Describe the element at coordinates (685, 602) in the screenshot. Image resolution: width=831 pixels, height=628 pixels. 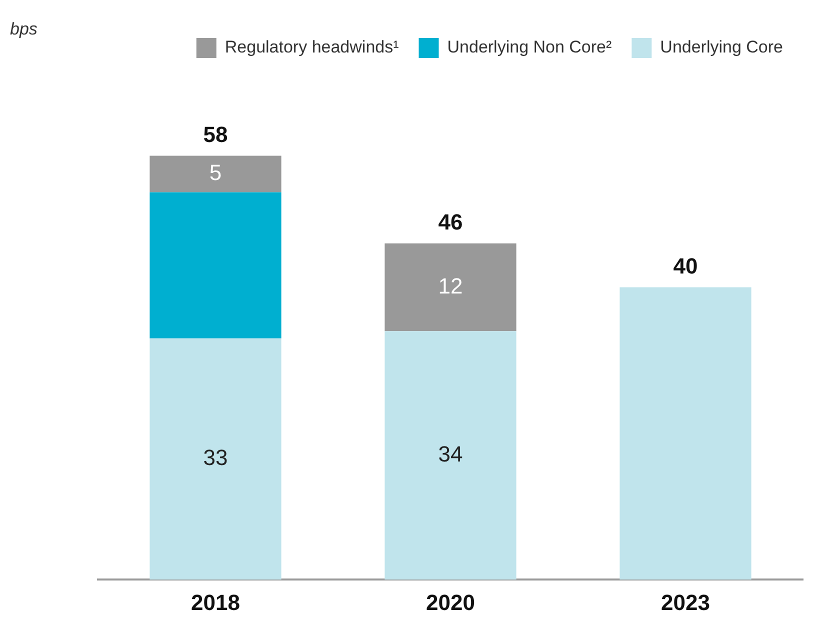
I see `x-tick-label: 2023` at that location.